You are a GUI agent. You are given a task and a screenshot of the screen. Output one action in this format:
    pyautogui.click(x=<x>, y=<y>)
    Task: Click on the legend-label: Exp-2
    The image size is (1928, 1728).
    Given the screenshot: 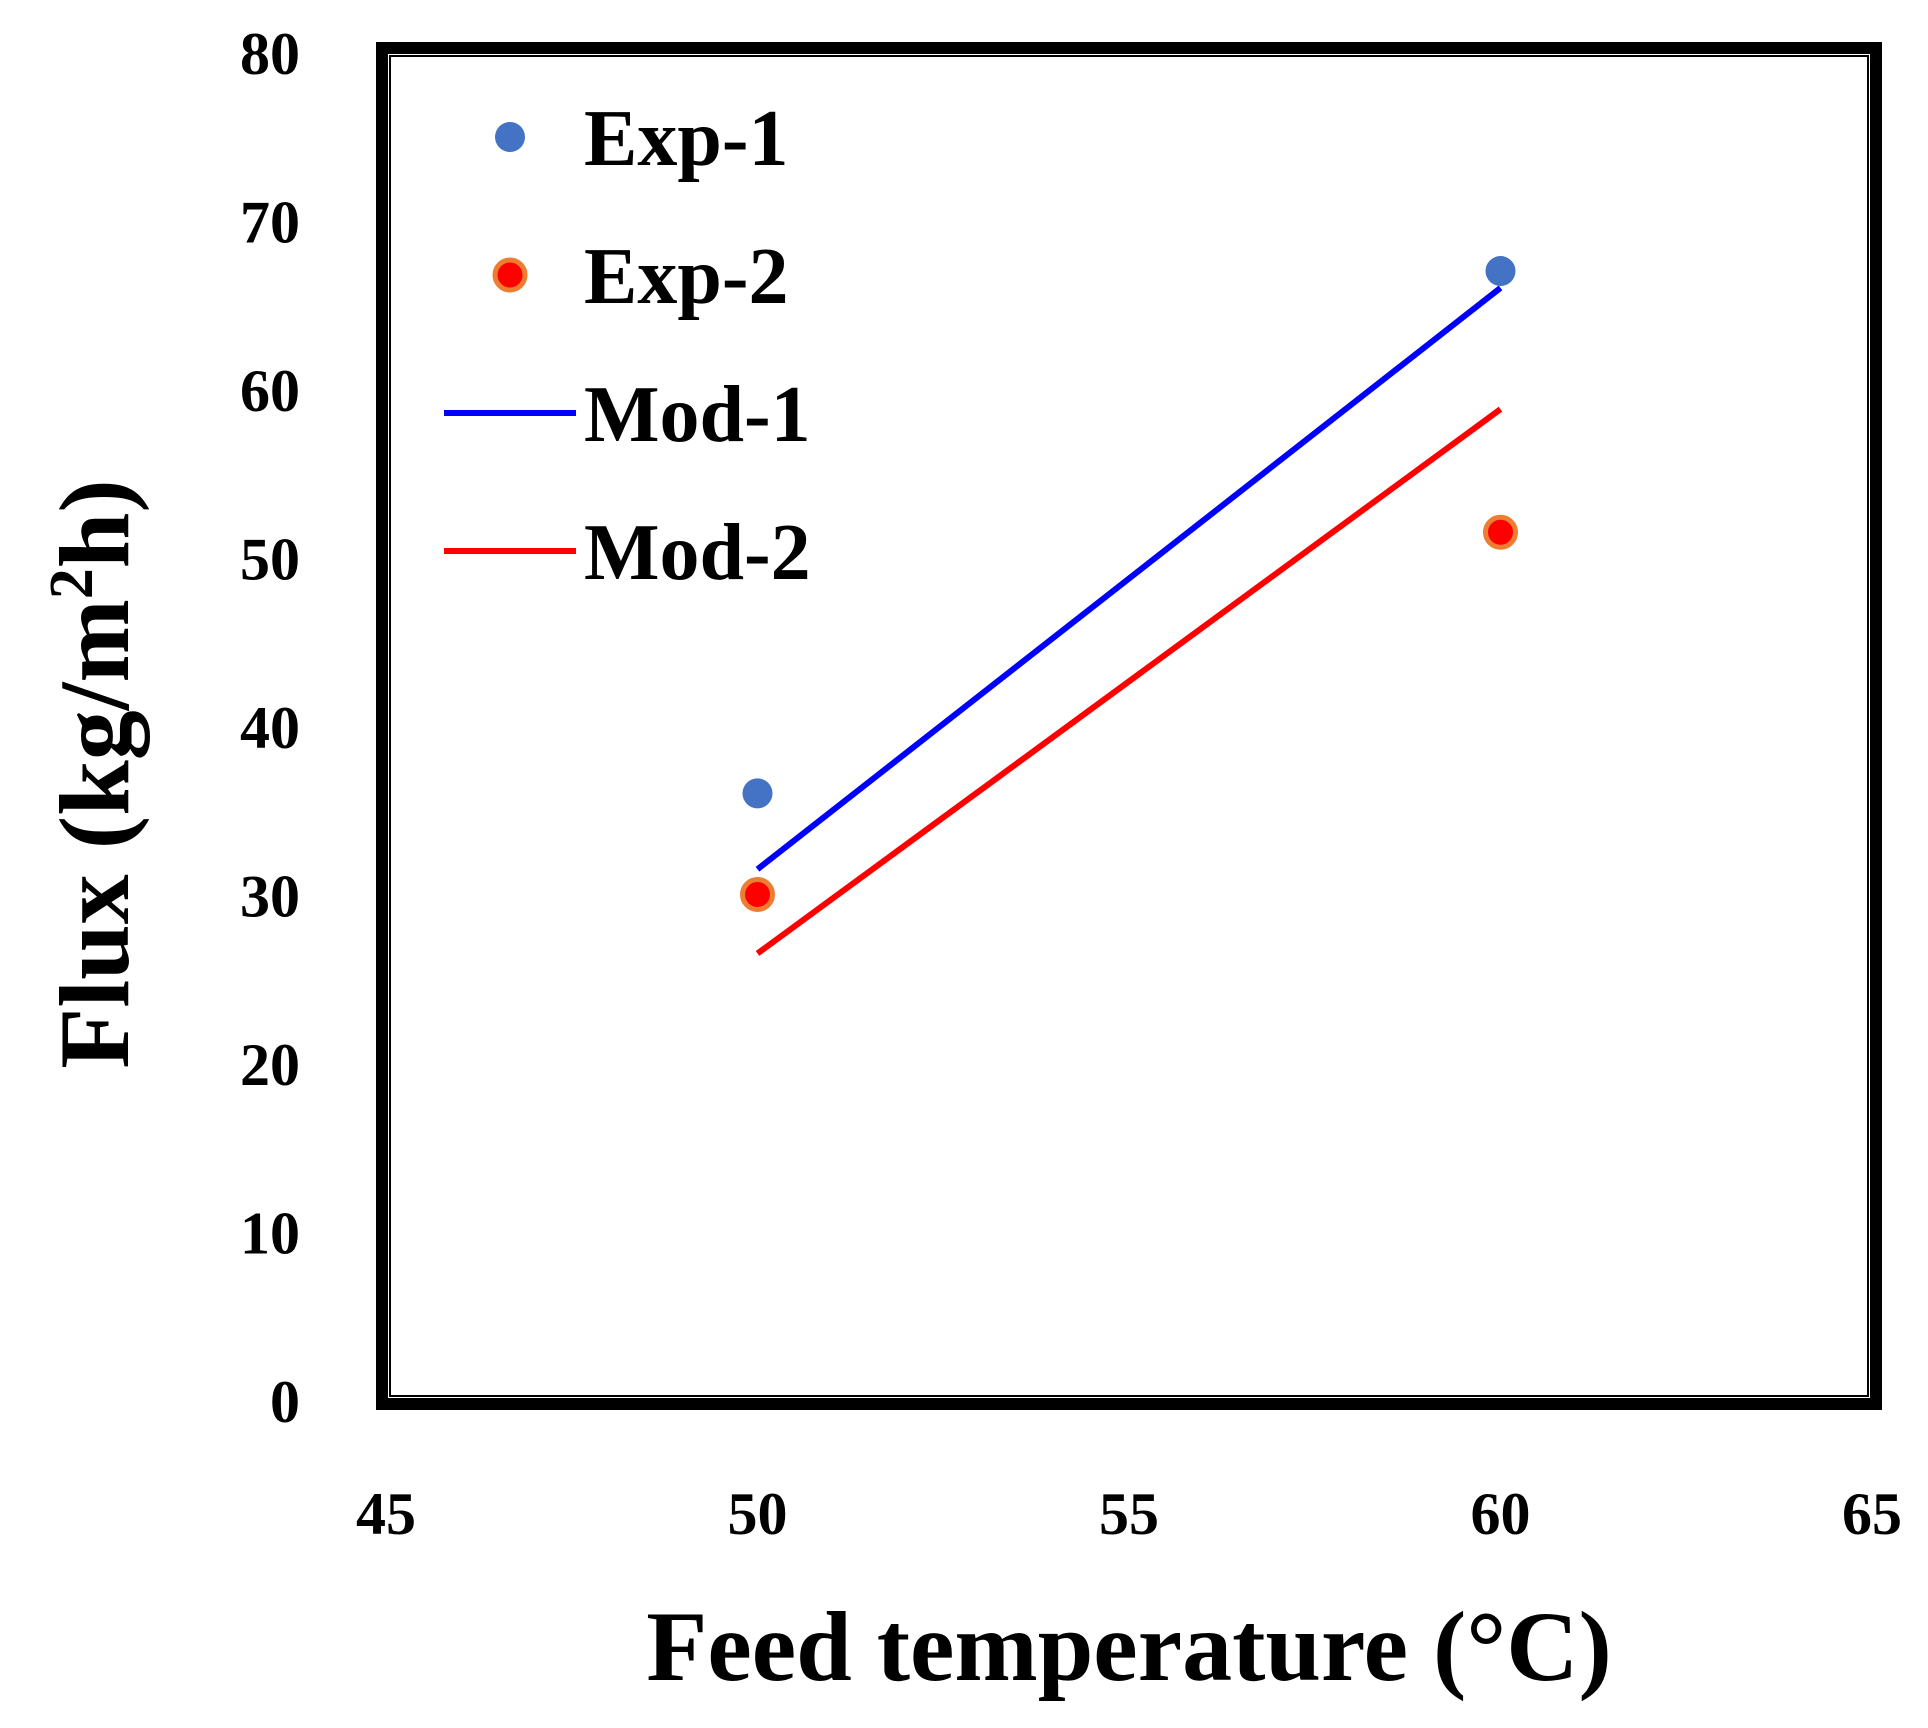 What is the action you would take?
    pyautogui.click(x=686, y=277)
    